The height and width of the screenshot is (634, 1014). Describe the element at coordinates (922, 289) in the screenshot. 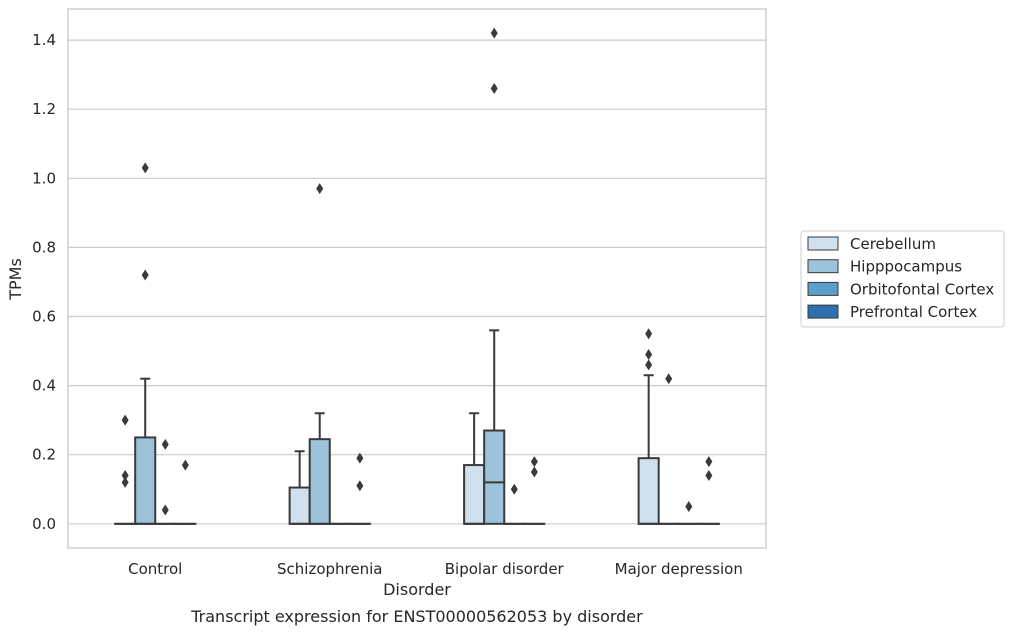

I see `legend-label: Orbitofontal Cortex` at that location.